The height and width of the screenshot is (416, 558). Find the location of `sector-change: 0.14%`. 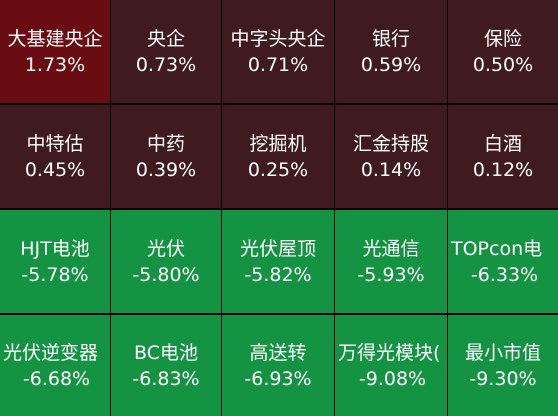

sector-change: 0.14% is located at coordinates (391, 169).